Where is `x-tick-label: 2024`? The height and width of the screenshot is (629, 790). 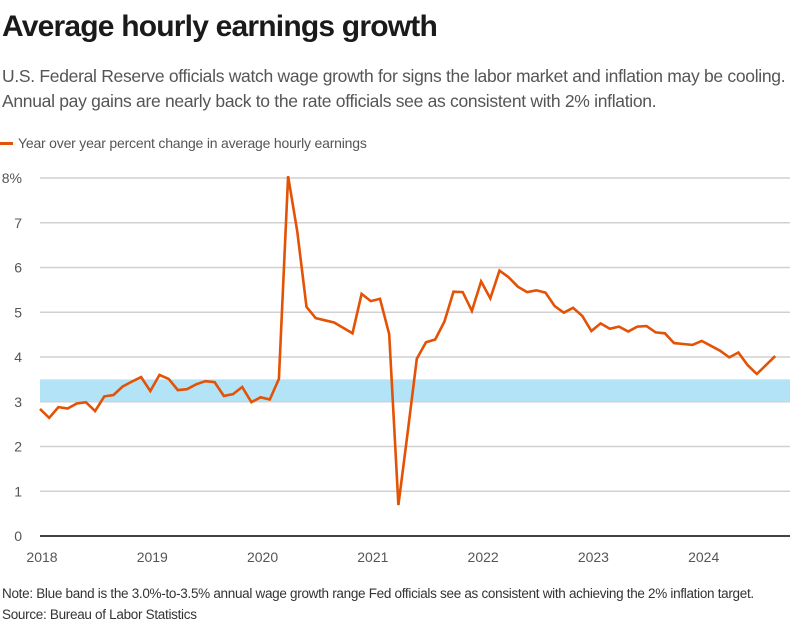 x-tick-label: 2024 is located at coordinates (703, 557).